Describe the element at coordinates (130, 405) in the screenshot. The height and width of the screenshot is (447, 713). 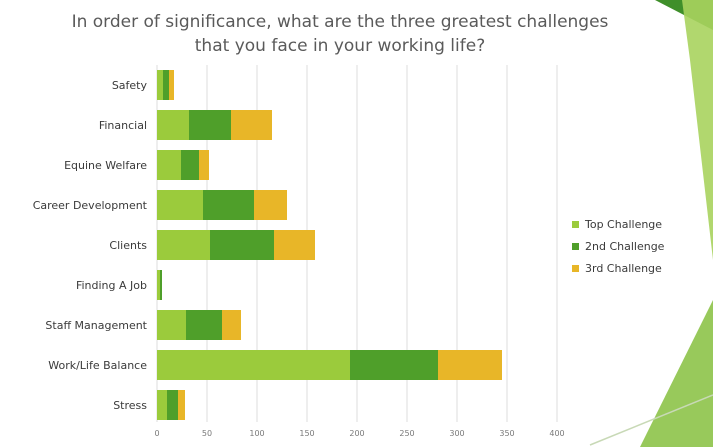
I see `category-label: Stress` at that location.